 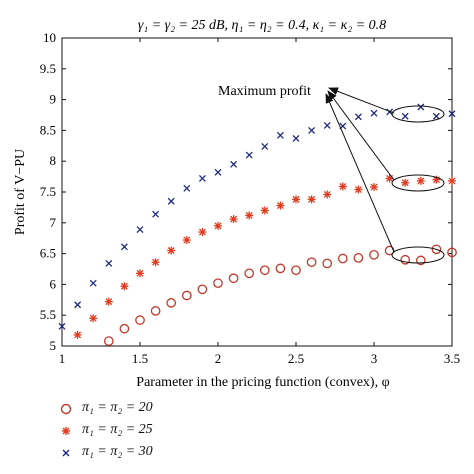 What do you see at coordinates (218, 358) in the screenshot?
I see `x-tick-label: 2` at bounding box center [218, 358].